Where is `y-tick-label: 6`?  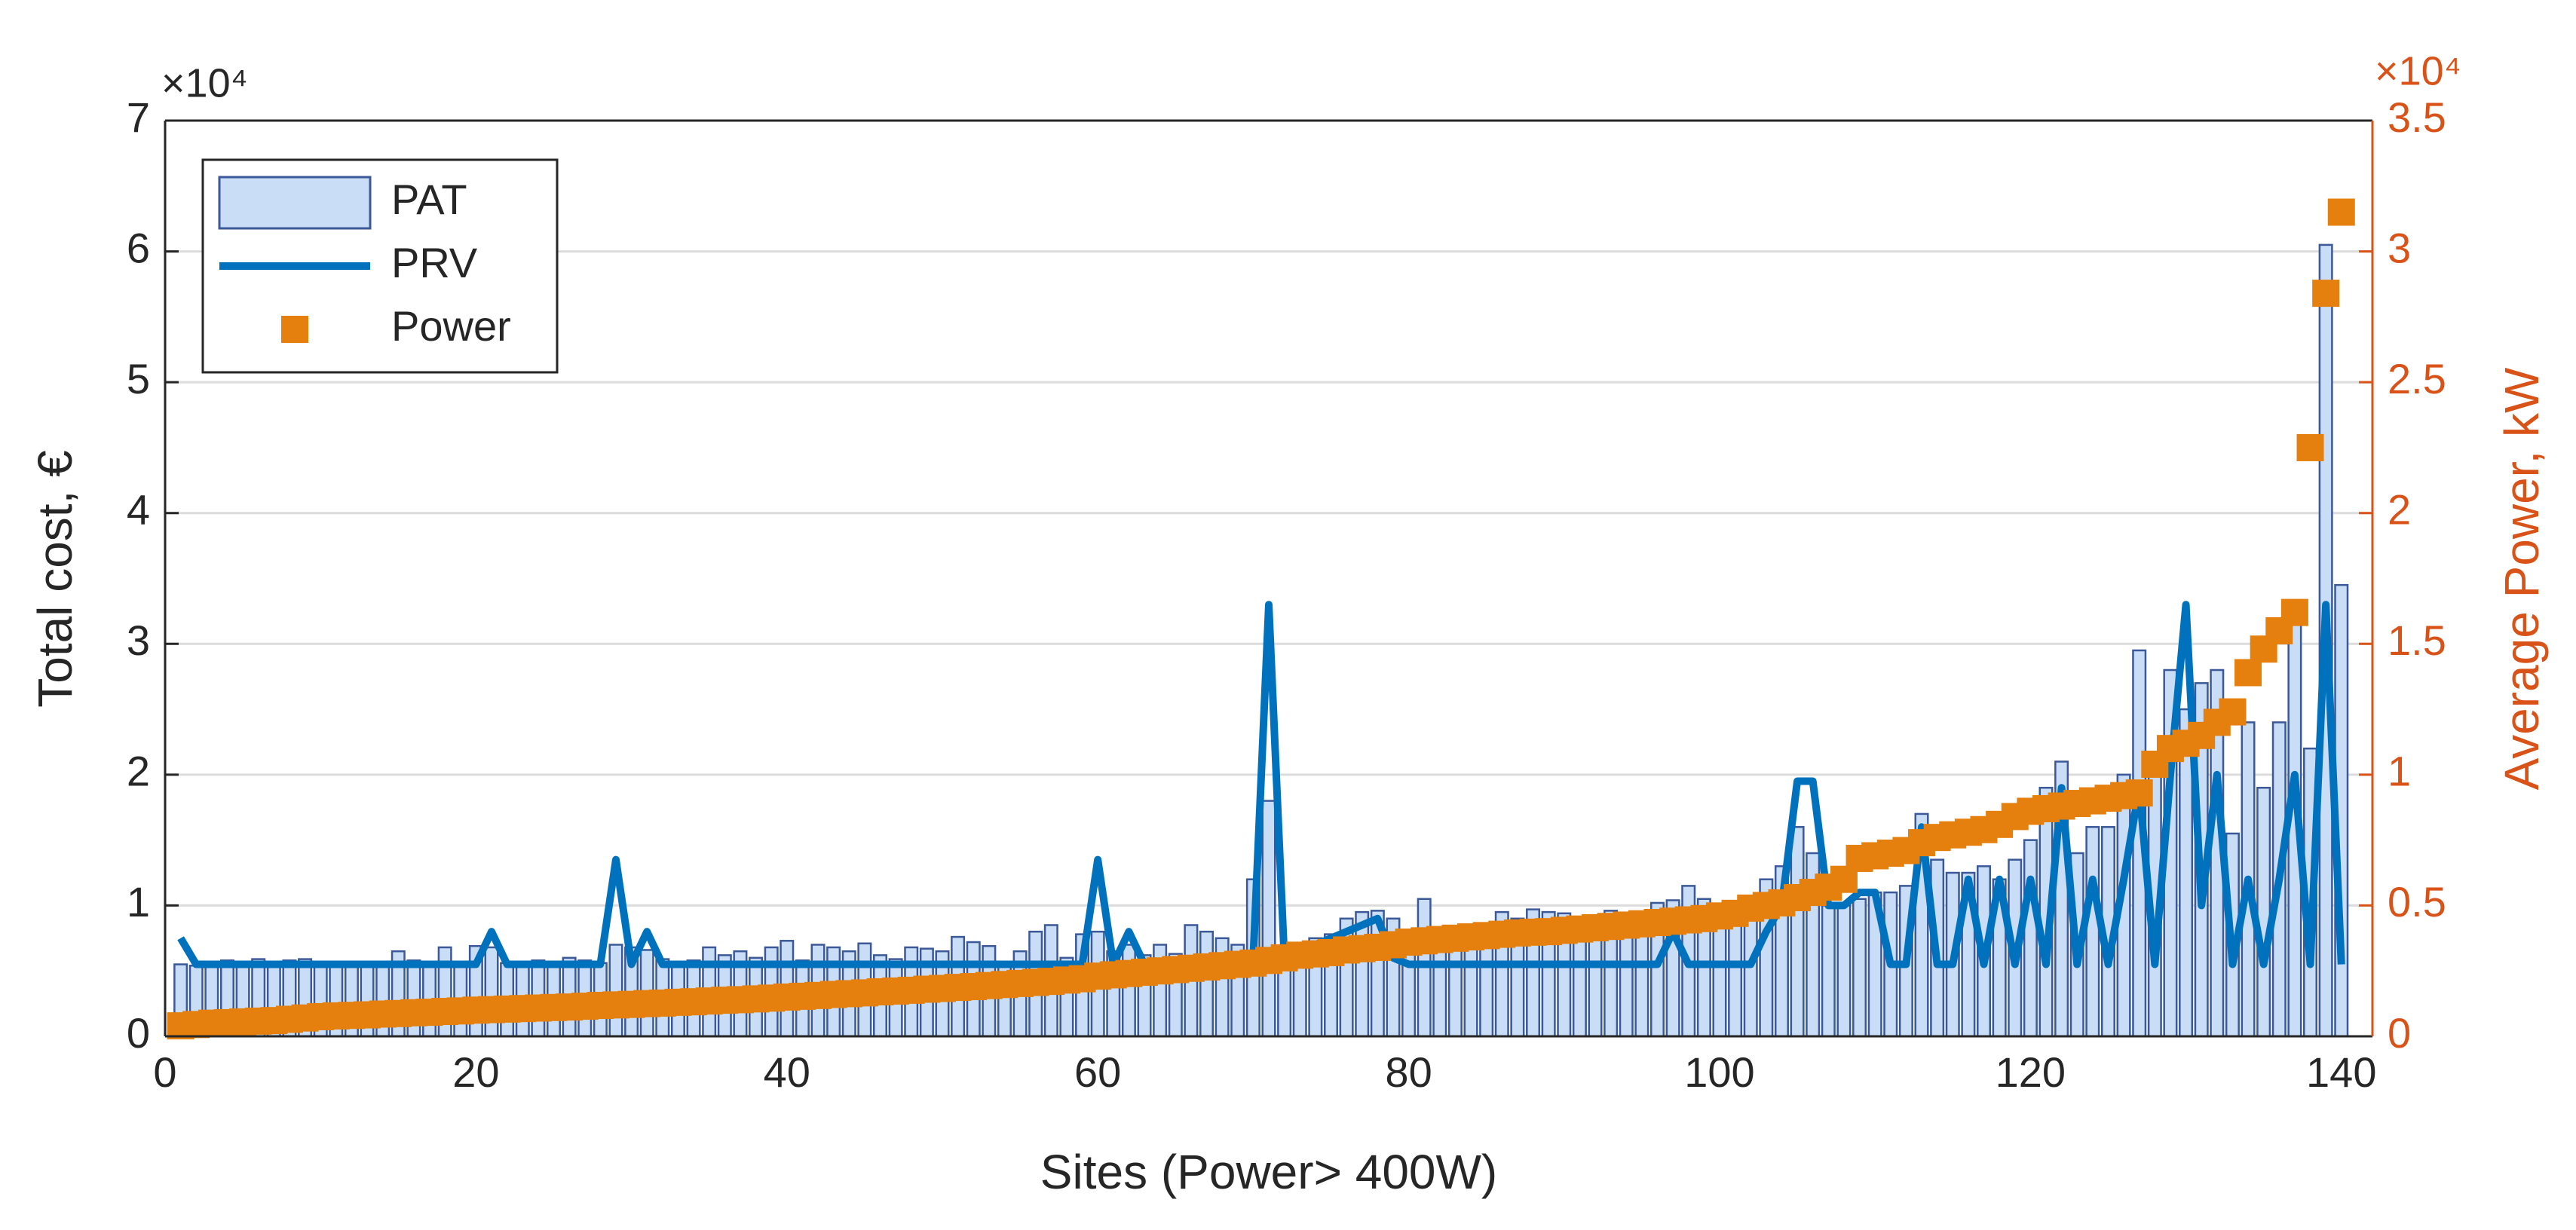
y-tick-label: 6 is located at coordinates (138, 248).